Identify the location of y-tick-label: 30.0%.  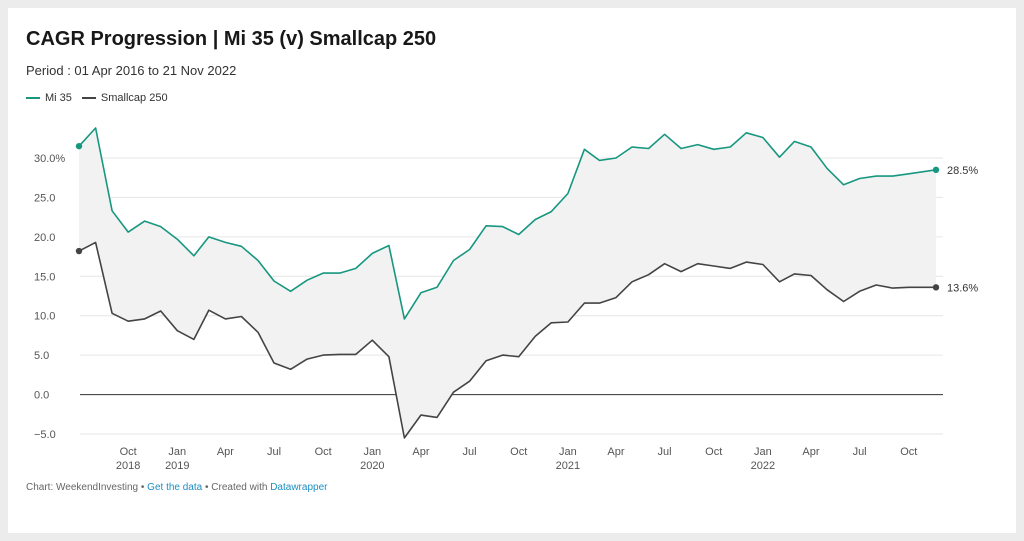
(49, 159).